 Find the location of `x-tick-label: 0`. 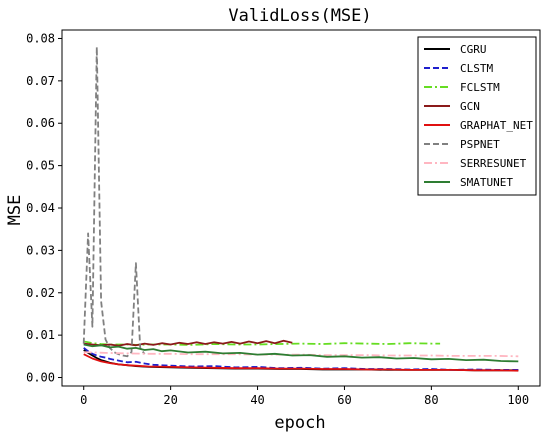

x-tick-label: 0 is located at coordinates (83, 400).